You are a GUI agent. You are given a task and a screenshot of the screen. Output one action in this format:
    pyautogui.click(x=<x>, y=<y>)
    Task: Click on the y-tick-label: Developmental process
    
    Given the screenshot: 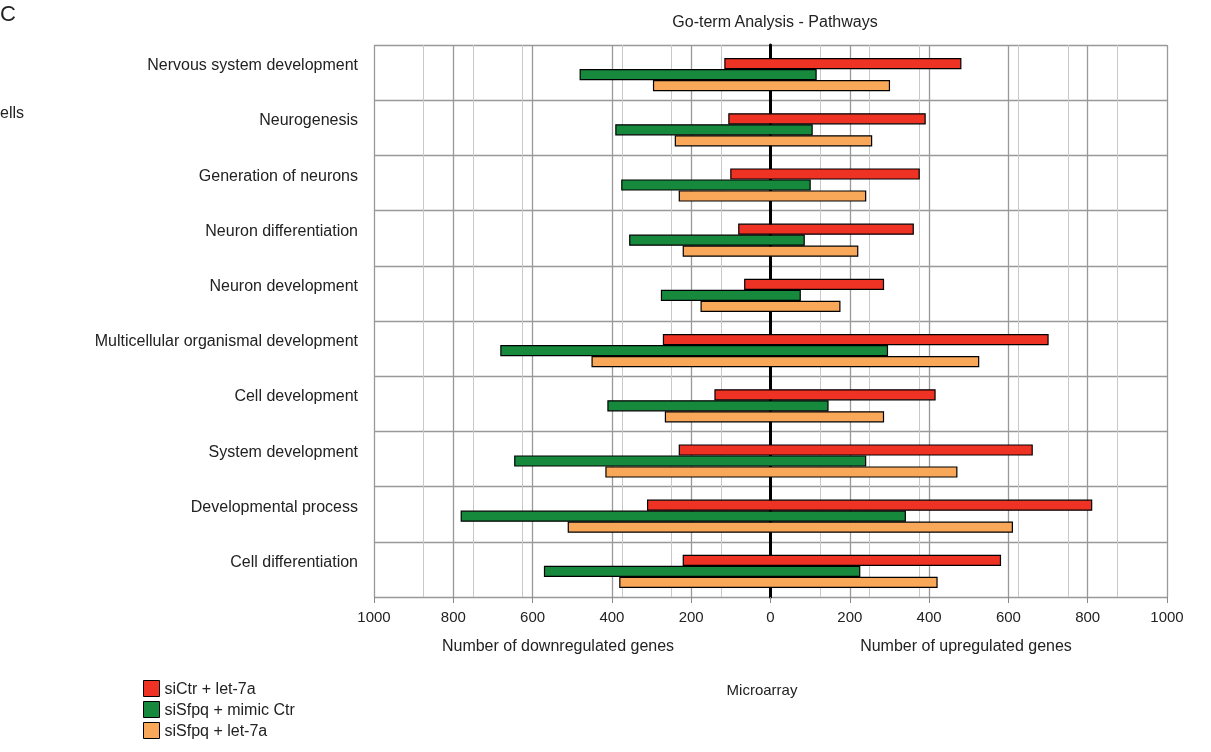 What is the action you would take?
    pyautogui.click(x=274, y=506)
    